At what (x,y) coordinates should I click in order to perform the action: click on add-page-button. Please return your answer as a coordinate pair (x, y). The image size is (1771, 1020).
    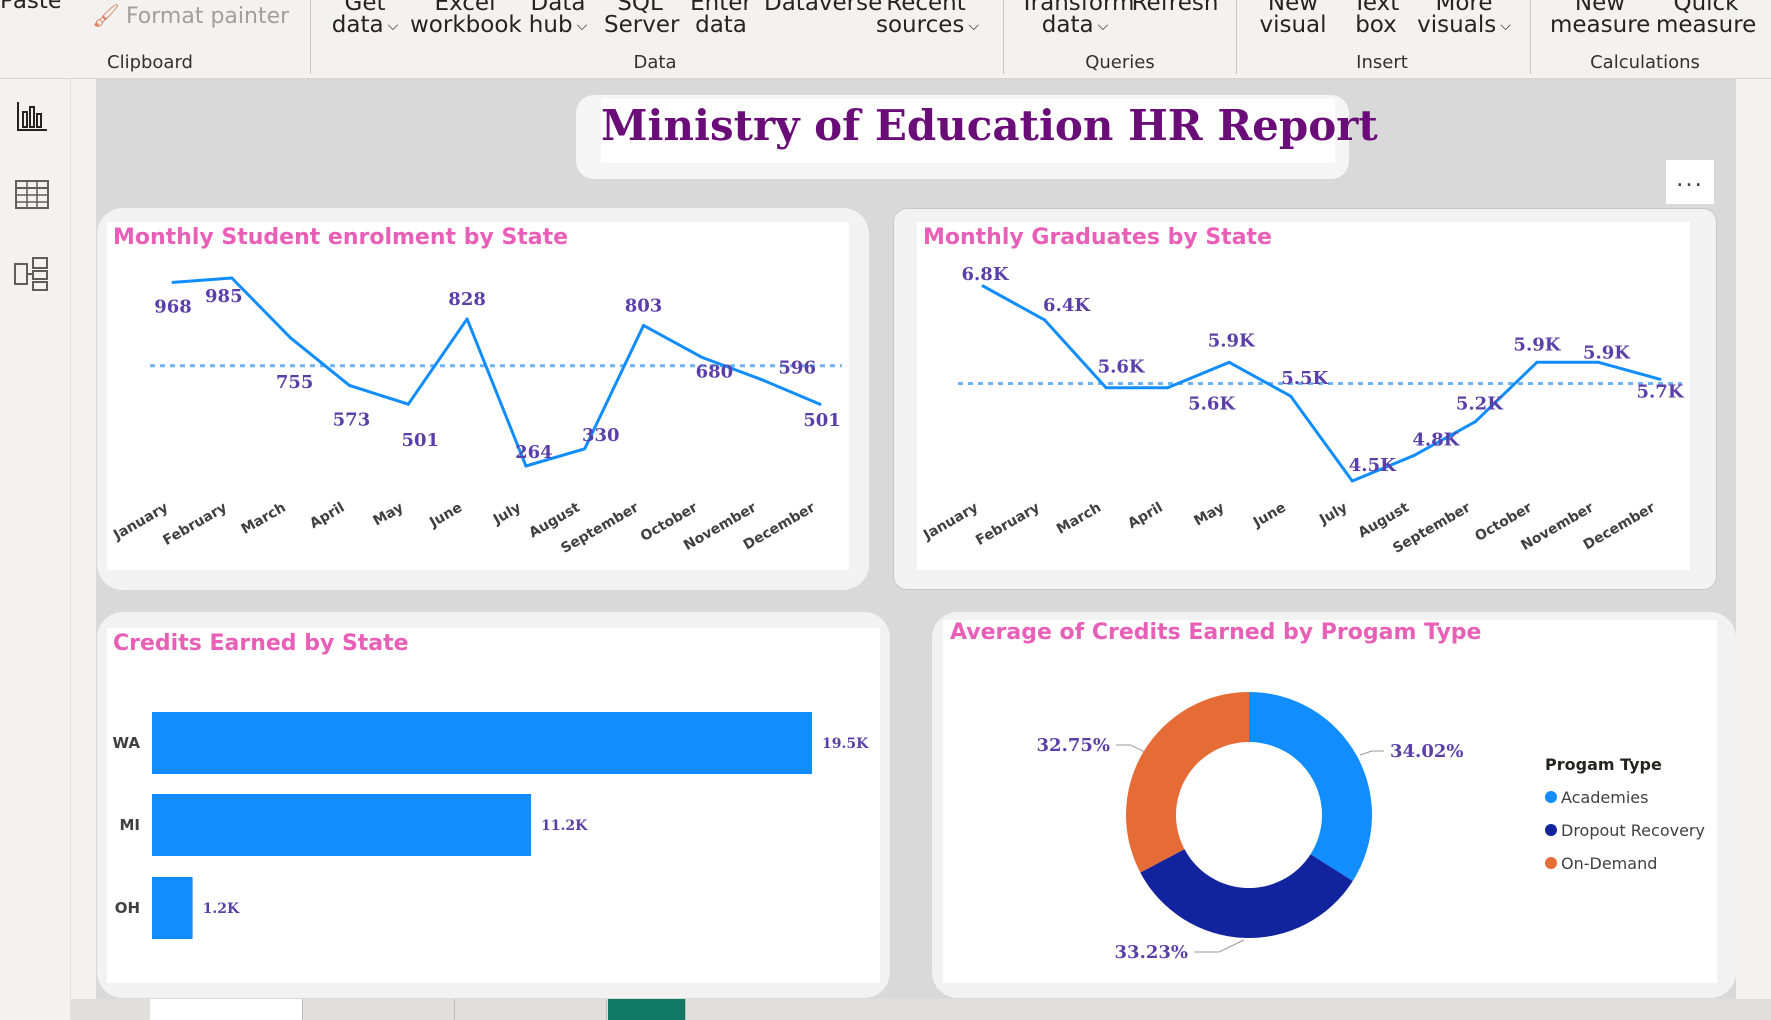
    Looking at the image, I should click on (647, 1009).